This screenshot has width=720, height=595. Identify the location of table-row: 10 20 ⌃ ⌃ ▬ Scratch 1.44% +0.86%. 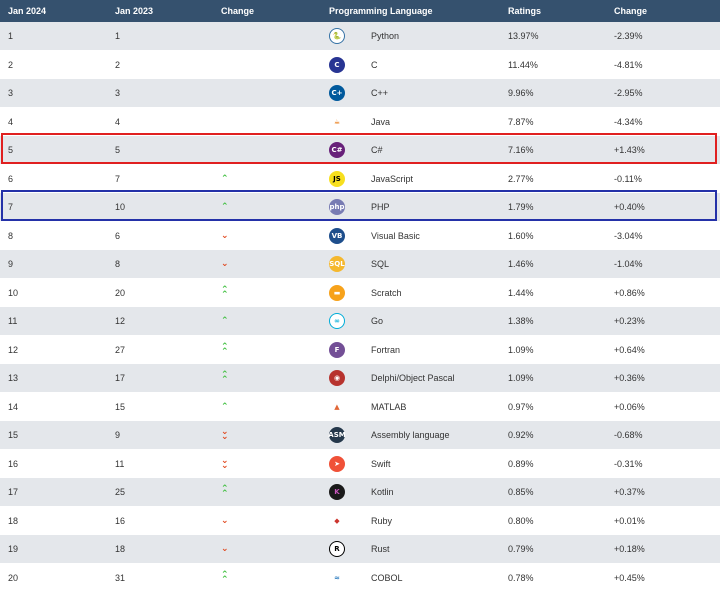
(360, 292).